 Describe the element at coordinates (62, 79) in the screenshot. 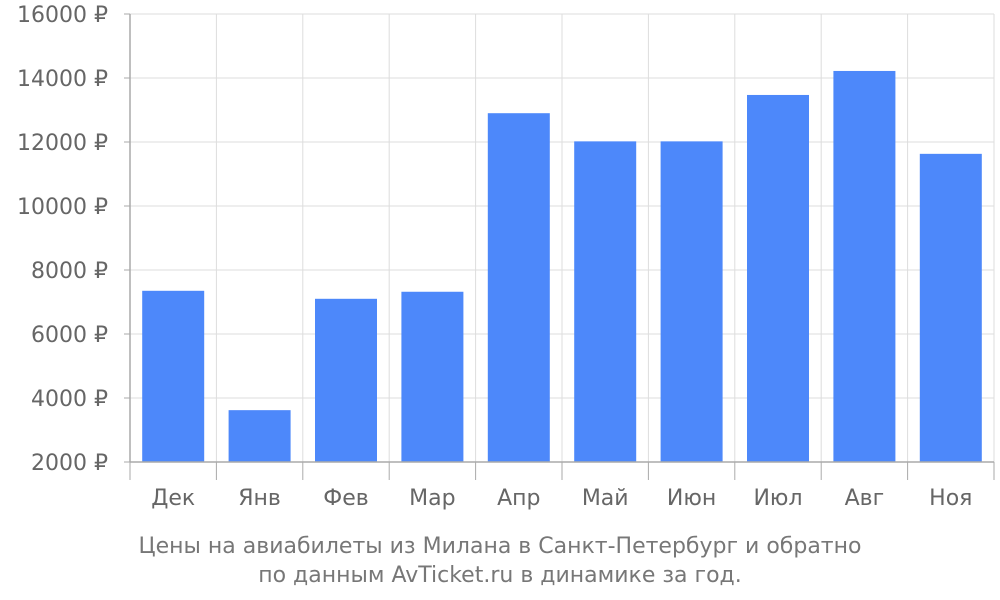

I see `y-tick-label: 14000 ₽` at that location.